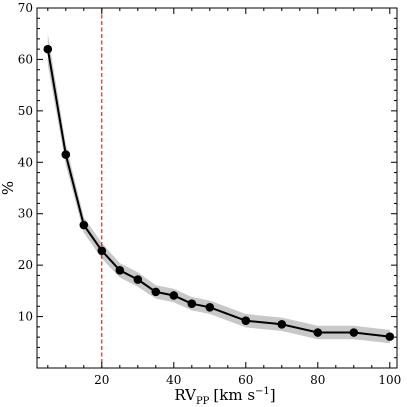 The image size is (407, 407). Describe the element at coordinates (25, 265) in the screenshot. I see `y-tick-label: 20` at that location.